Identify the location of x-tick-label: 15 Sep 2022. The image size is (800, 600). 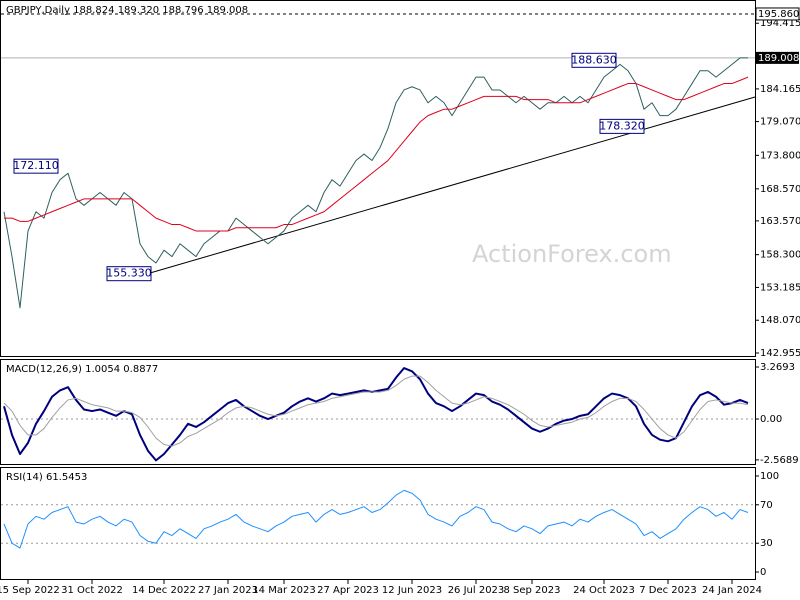
(30, 590).